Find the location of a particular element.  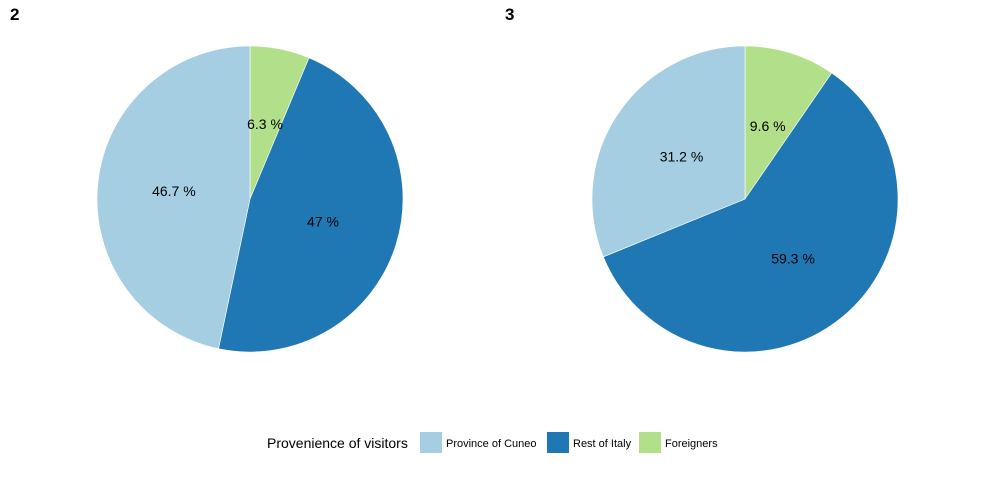

pie-slice-label-2-rest-of-italy: 47 % is located at coordinates (323, 222).